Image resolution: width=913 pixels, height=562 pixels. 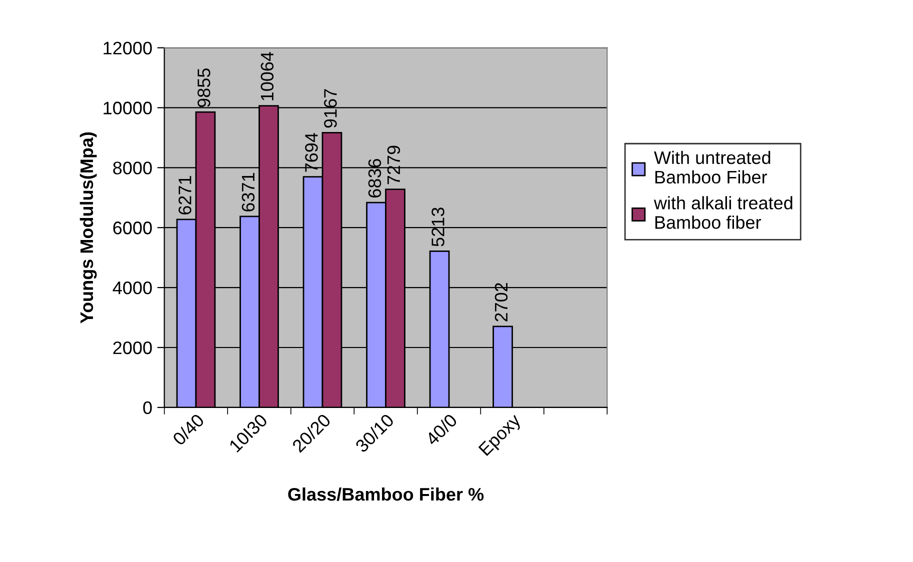 What do you see at coordinates (132, 287) in the screenshot?
I see `y-tick-label: 4000` at bounding box center [132, 287].